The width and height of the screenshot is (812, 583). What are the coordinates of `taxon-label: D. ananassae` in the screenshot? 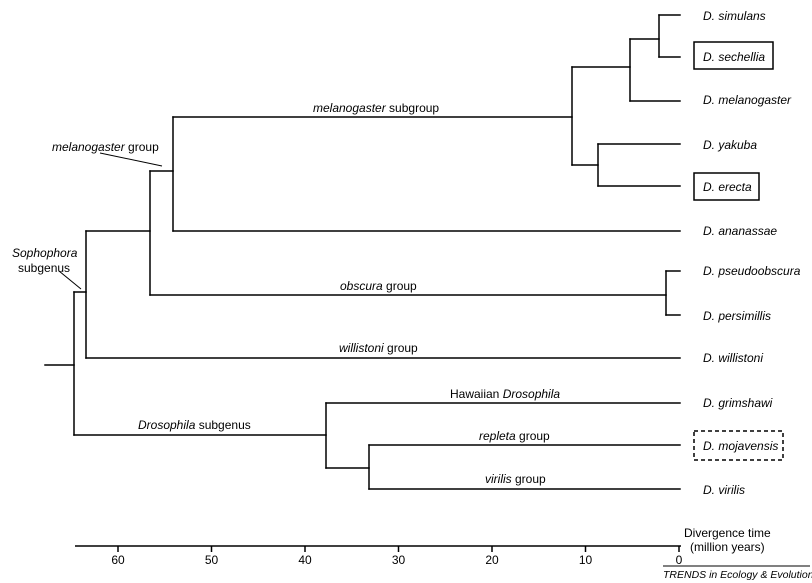 It's located at (740, 231).